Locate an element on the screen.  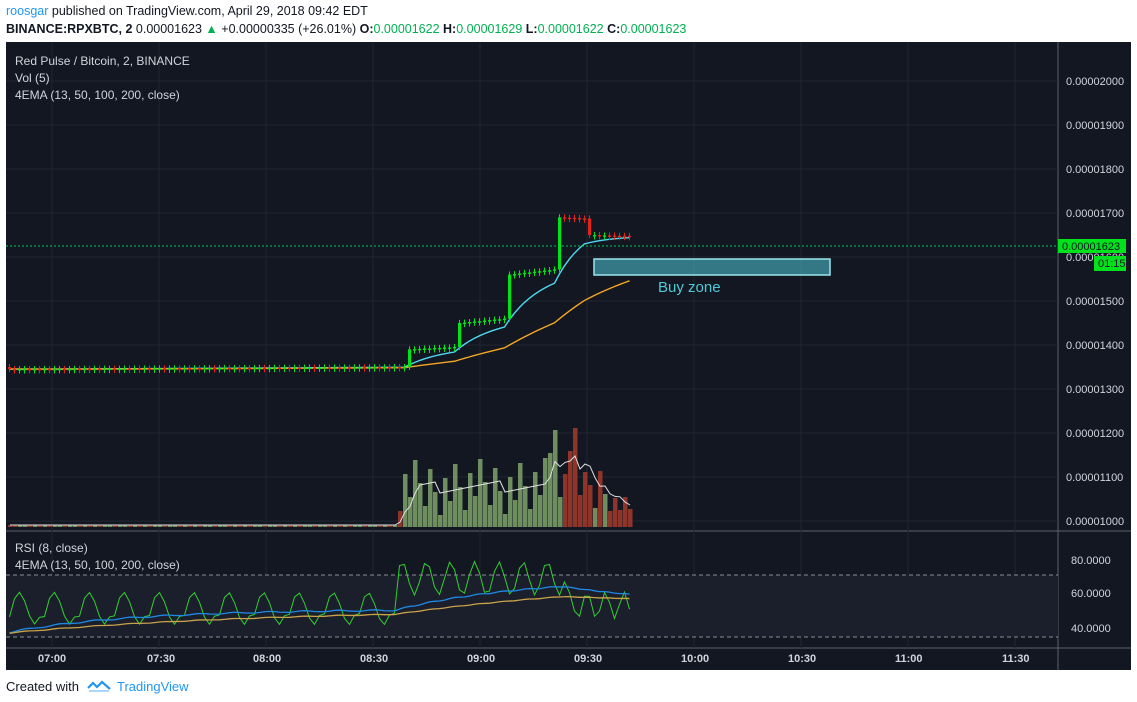
time-tick: 08:30 is located at coordinates (374, 659).